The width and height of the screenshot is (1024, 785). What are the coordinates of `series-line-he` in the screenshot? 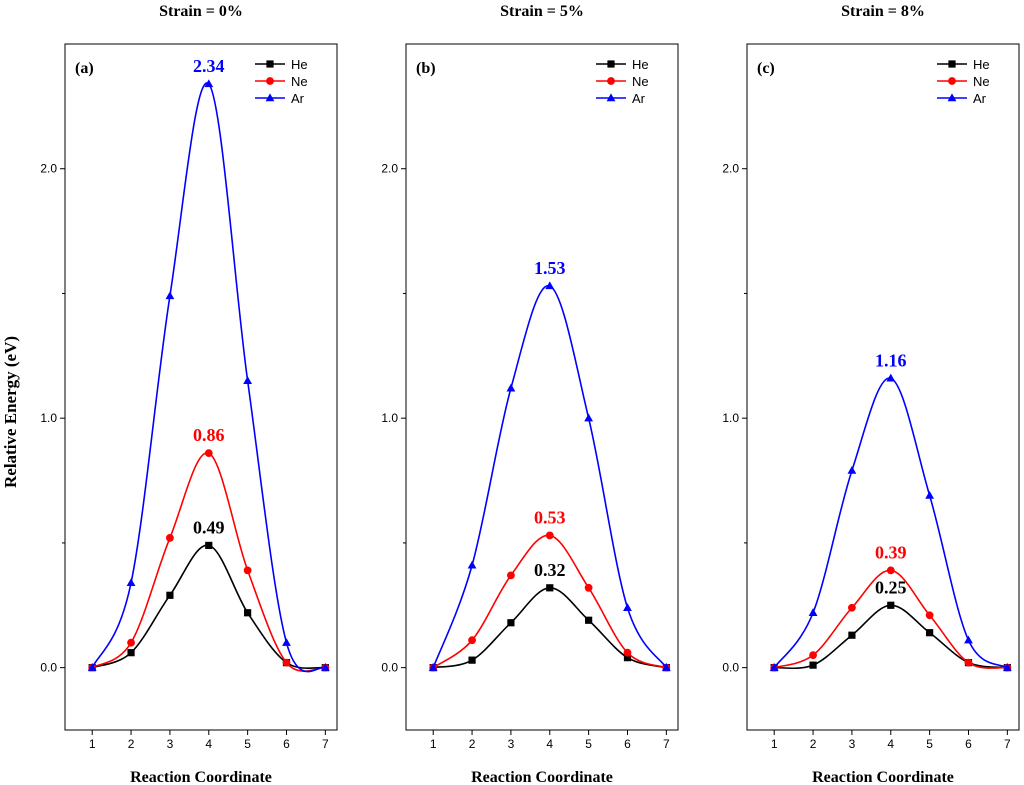 It's located at (891, 637).